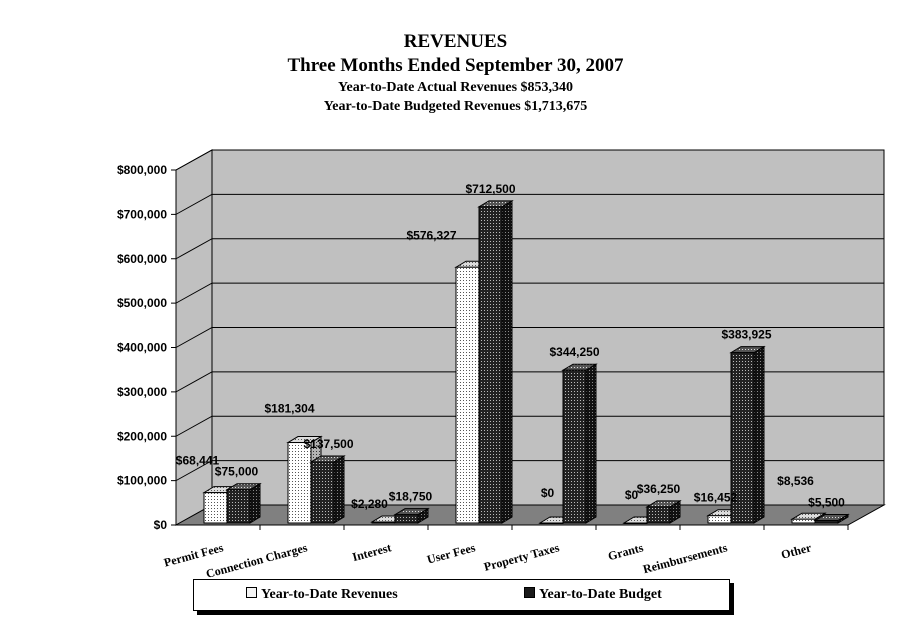 Image resolution: width=911 pixels, height=623 pixels. I want to click on legend-item-budget: Year-to-Date Budget, so click(593, 595).